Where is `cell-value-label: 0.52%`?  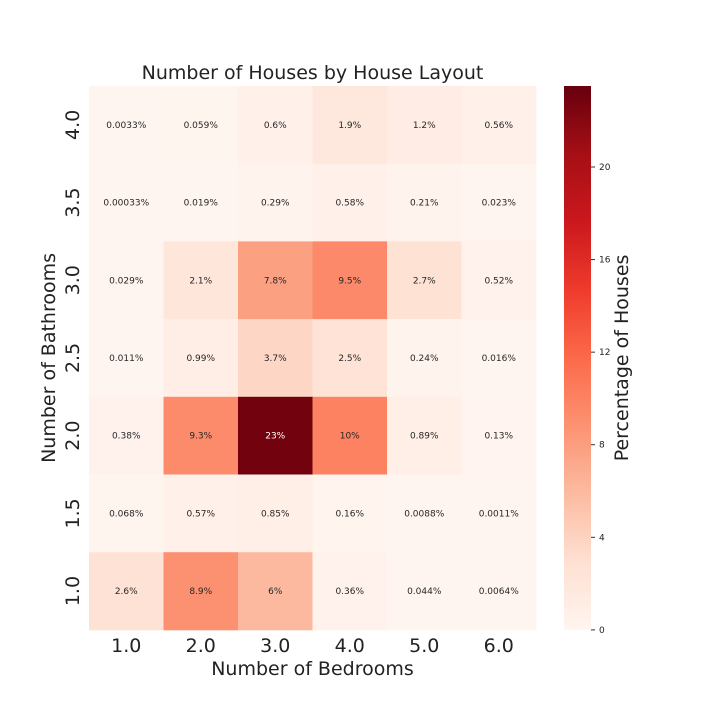 cell-value-label: 0.52% is located at coordinates (498, 281).